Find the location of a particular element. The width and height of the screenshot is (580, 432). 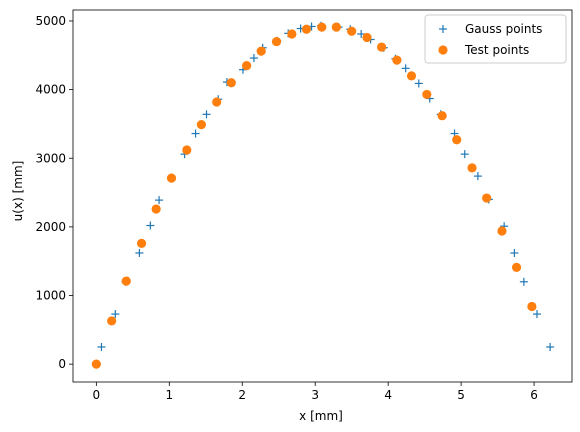

x-tick-label: 4 is located at coordinates (388, 395).